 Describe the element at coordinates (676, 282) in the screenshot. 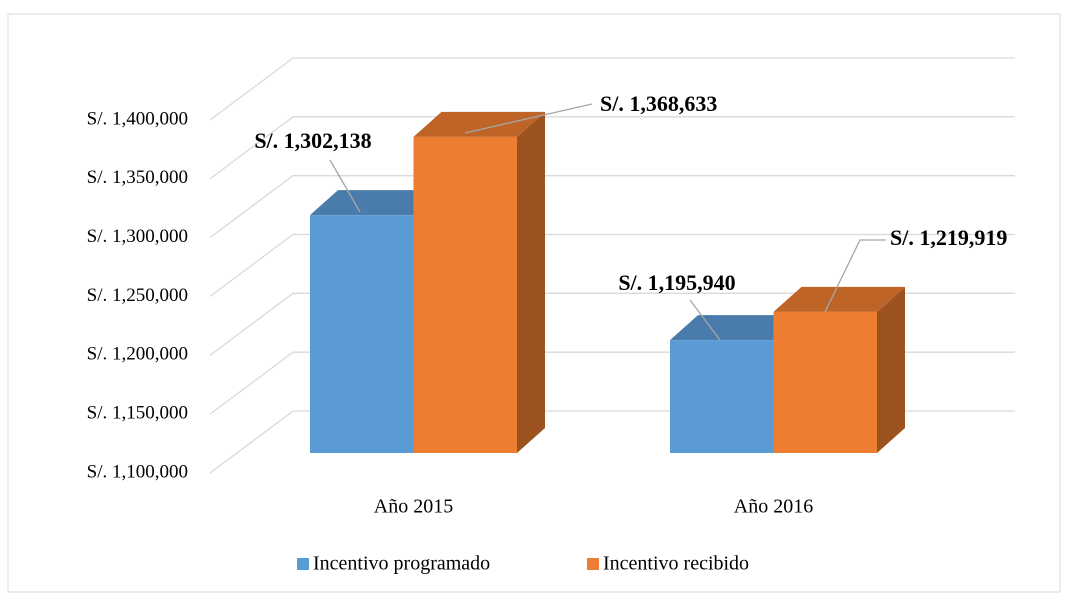

I see `value-label: S/. 1,195,940` at that location.